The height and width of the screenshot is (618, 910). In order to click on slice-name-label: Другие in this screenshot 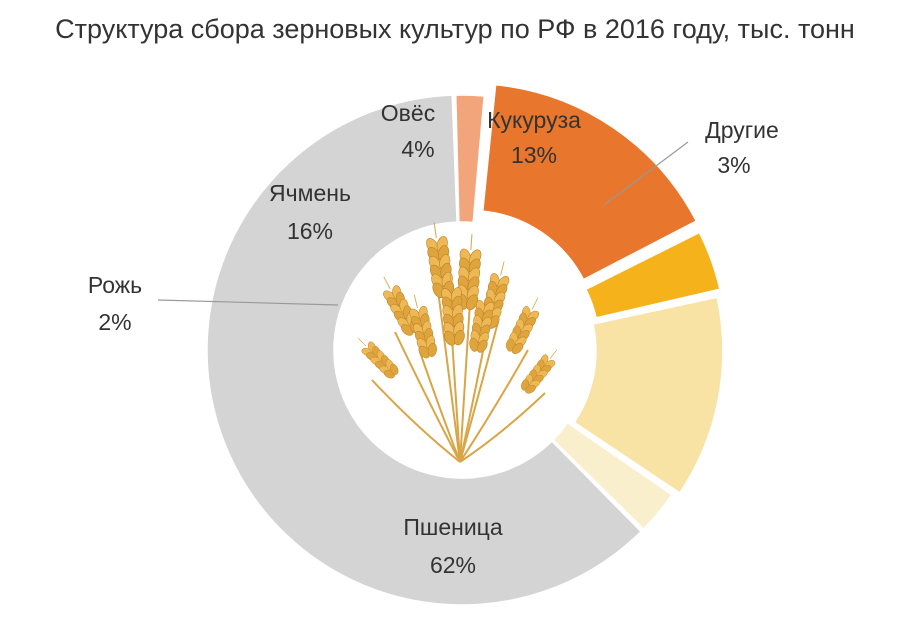, I will do `click(742, 130)`.